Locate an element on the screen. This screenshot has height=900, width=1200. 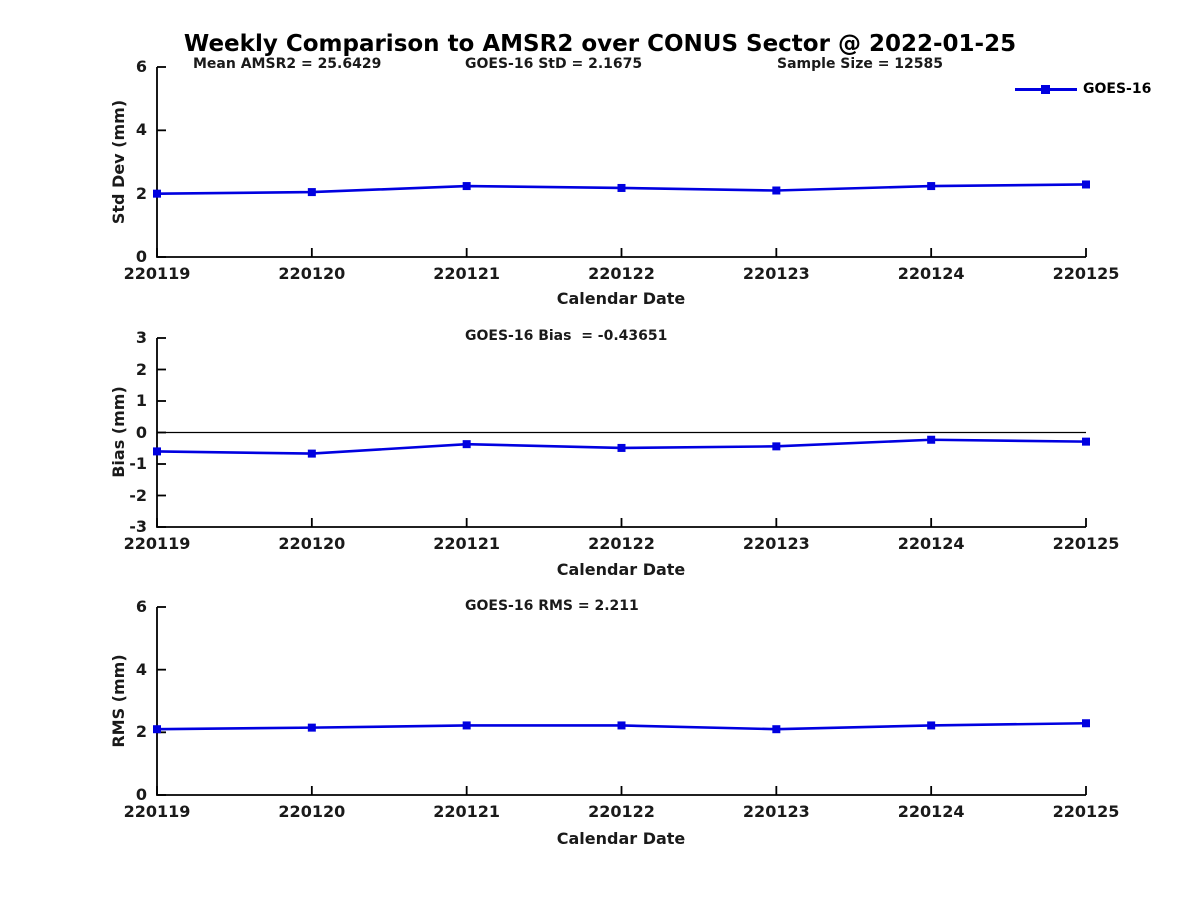
x-axis-label-middle: Calendar Date is located at coordinates (621, 569).